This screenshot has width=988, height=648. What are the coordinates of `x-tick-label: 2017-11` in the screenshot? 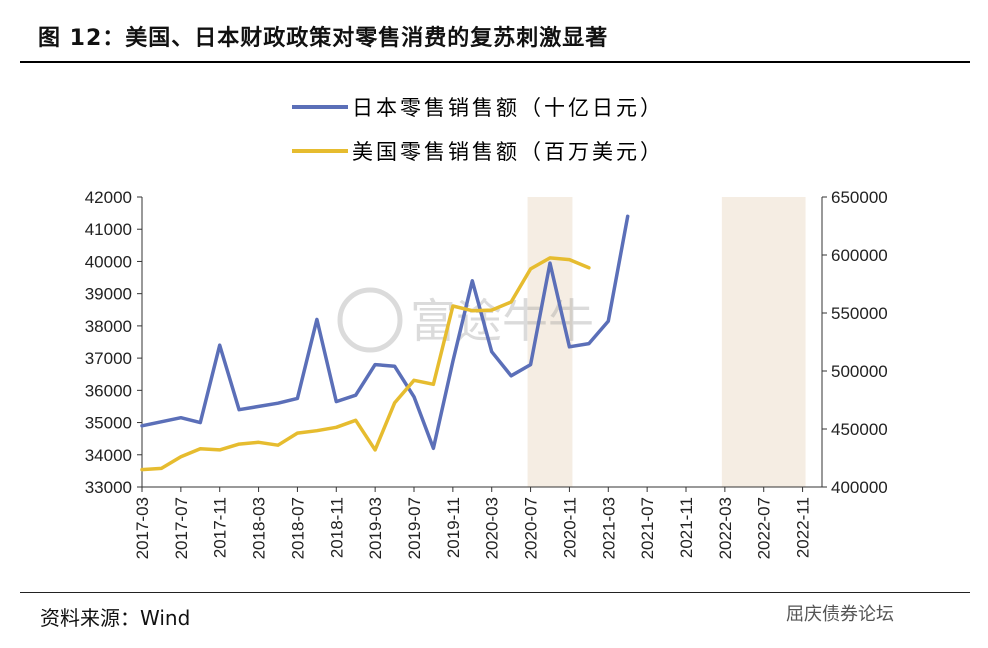 It's located at (220, 527).